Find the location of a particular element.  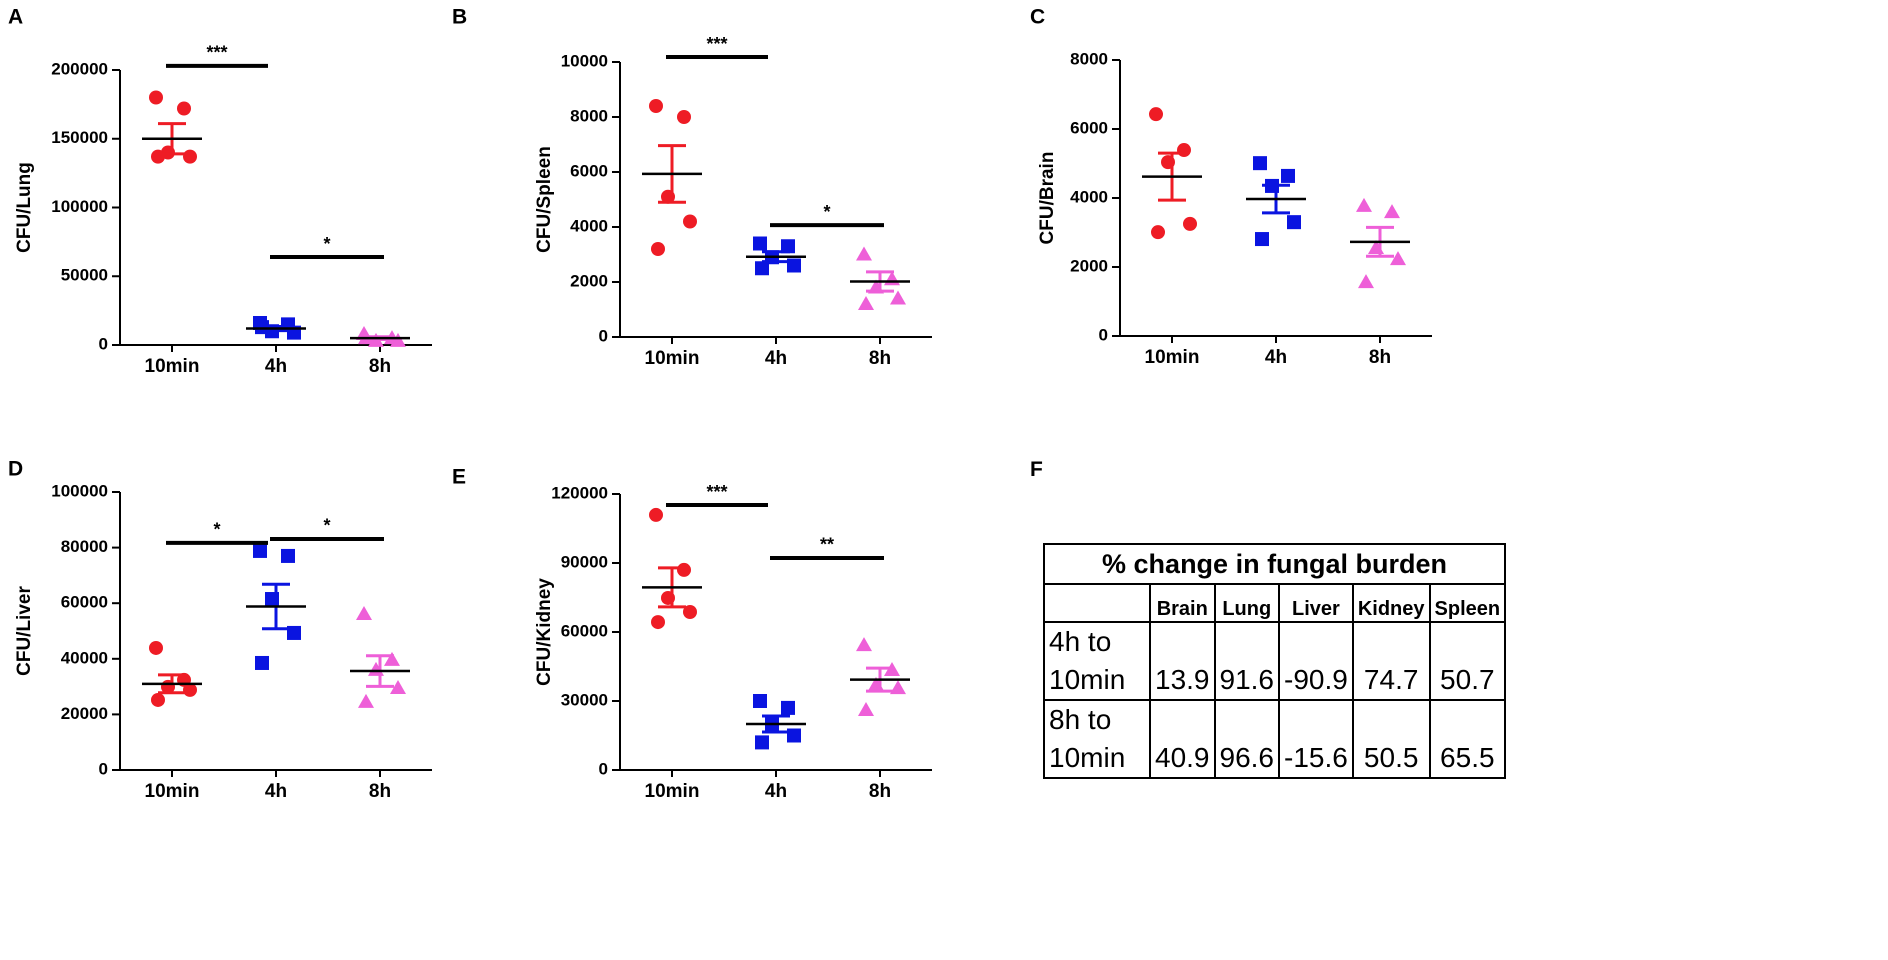

header-row: Brain Lung Liver Kidney Spleen is located at coordinates (1275, 603).